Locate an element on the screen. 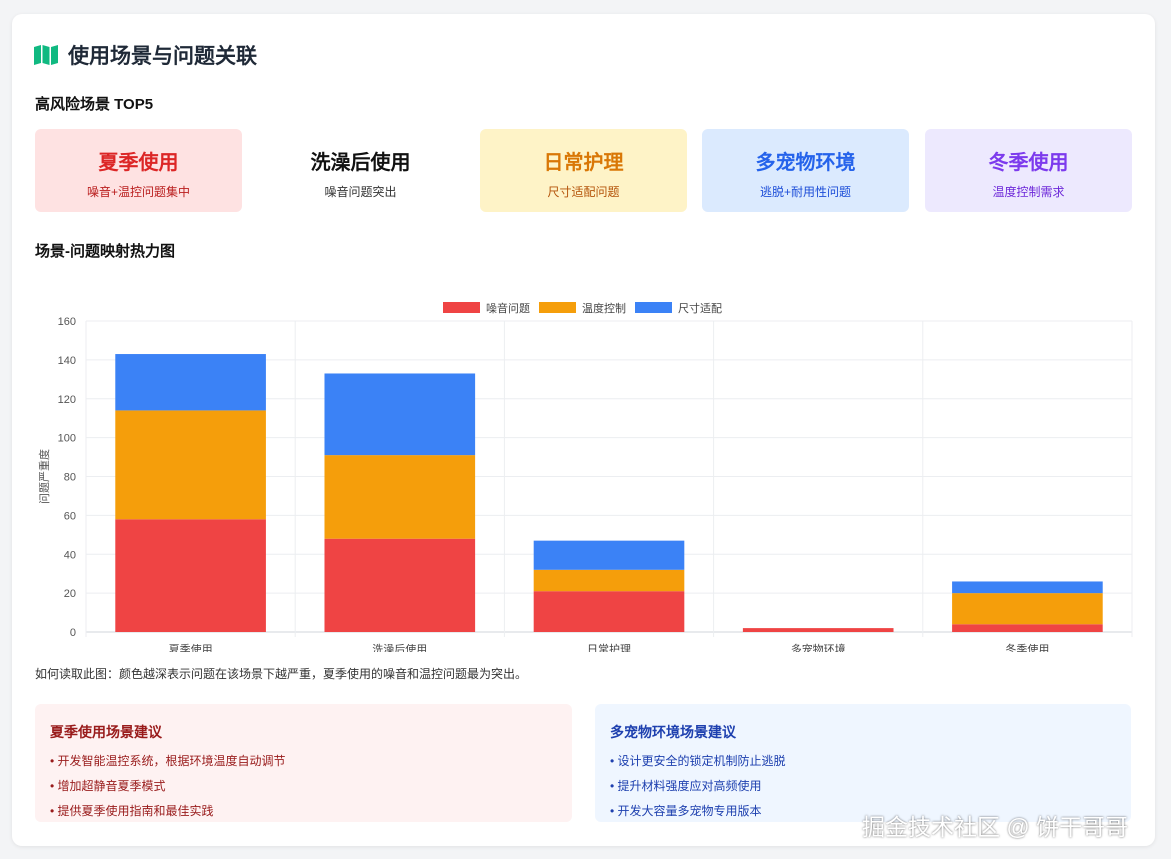  title-text: 使用场景与问题关联 is located at coordinates (162, 56).